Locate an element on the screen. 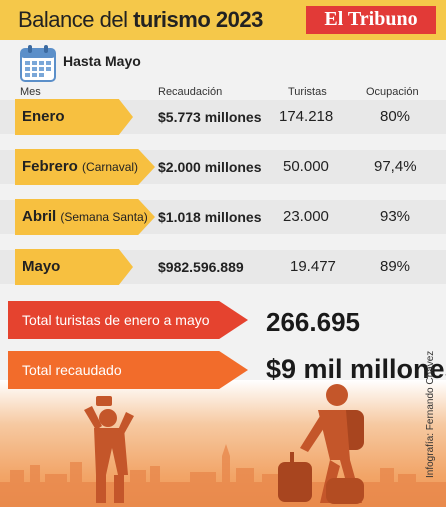 The width and height of the screenshot is (446, 507). city-skyline-silhouette is located at coordinates (223, 475).